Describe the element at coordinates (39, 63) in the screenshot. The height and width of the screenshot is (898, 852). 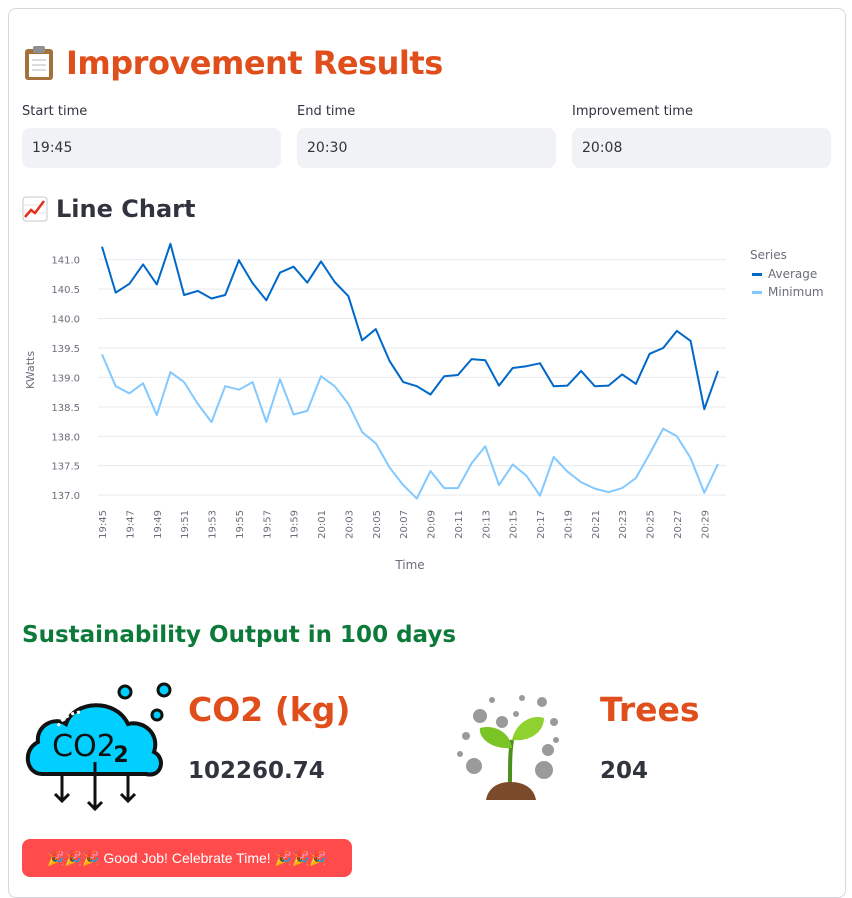
I see `clipboard-icon` at that location.